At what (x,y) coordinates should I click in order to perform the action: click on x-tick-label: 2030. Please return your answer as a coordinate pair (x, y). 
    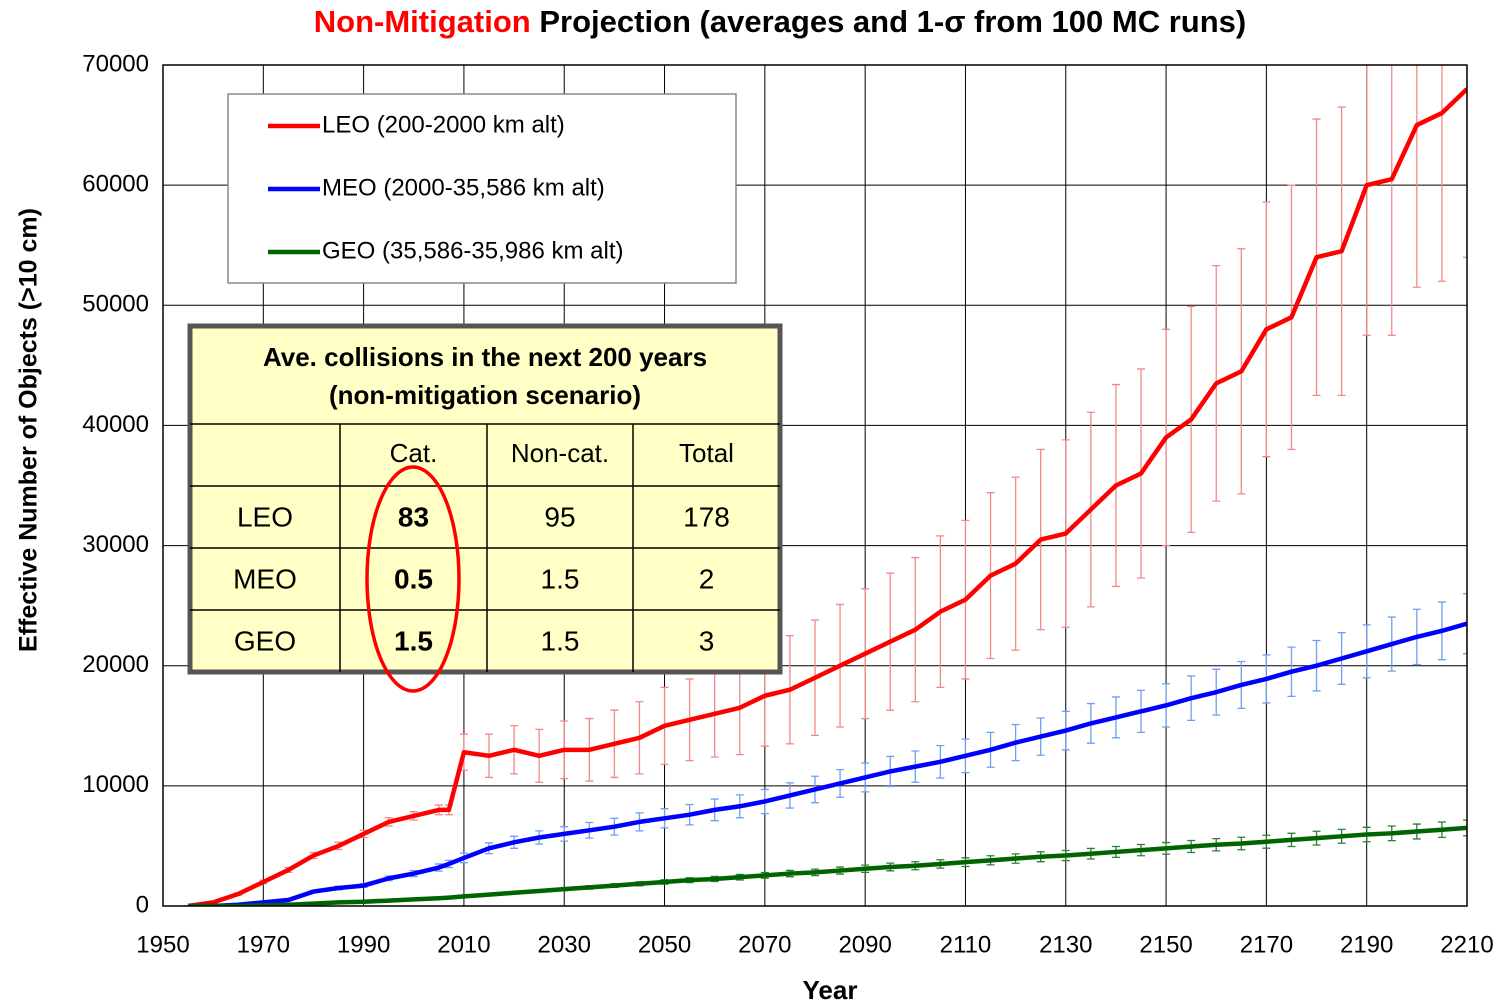
    Looking at the image, I should click on (564, 944).